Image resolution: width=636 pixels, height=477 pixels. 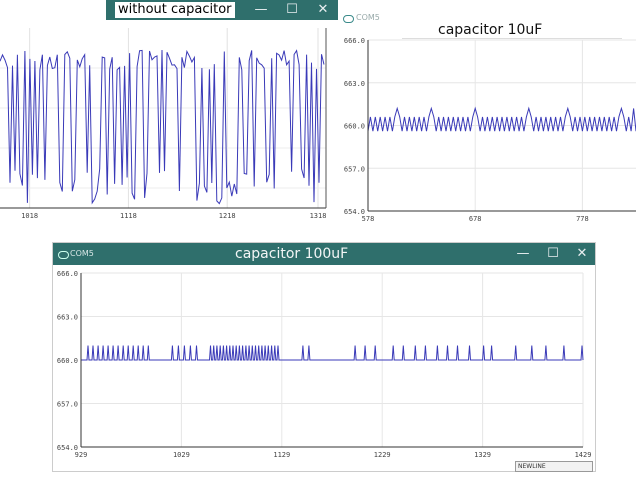 I want to click on x-tick-label: 1129, so click(x=281, y=455).